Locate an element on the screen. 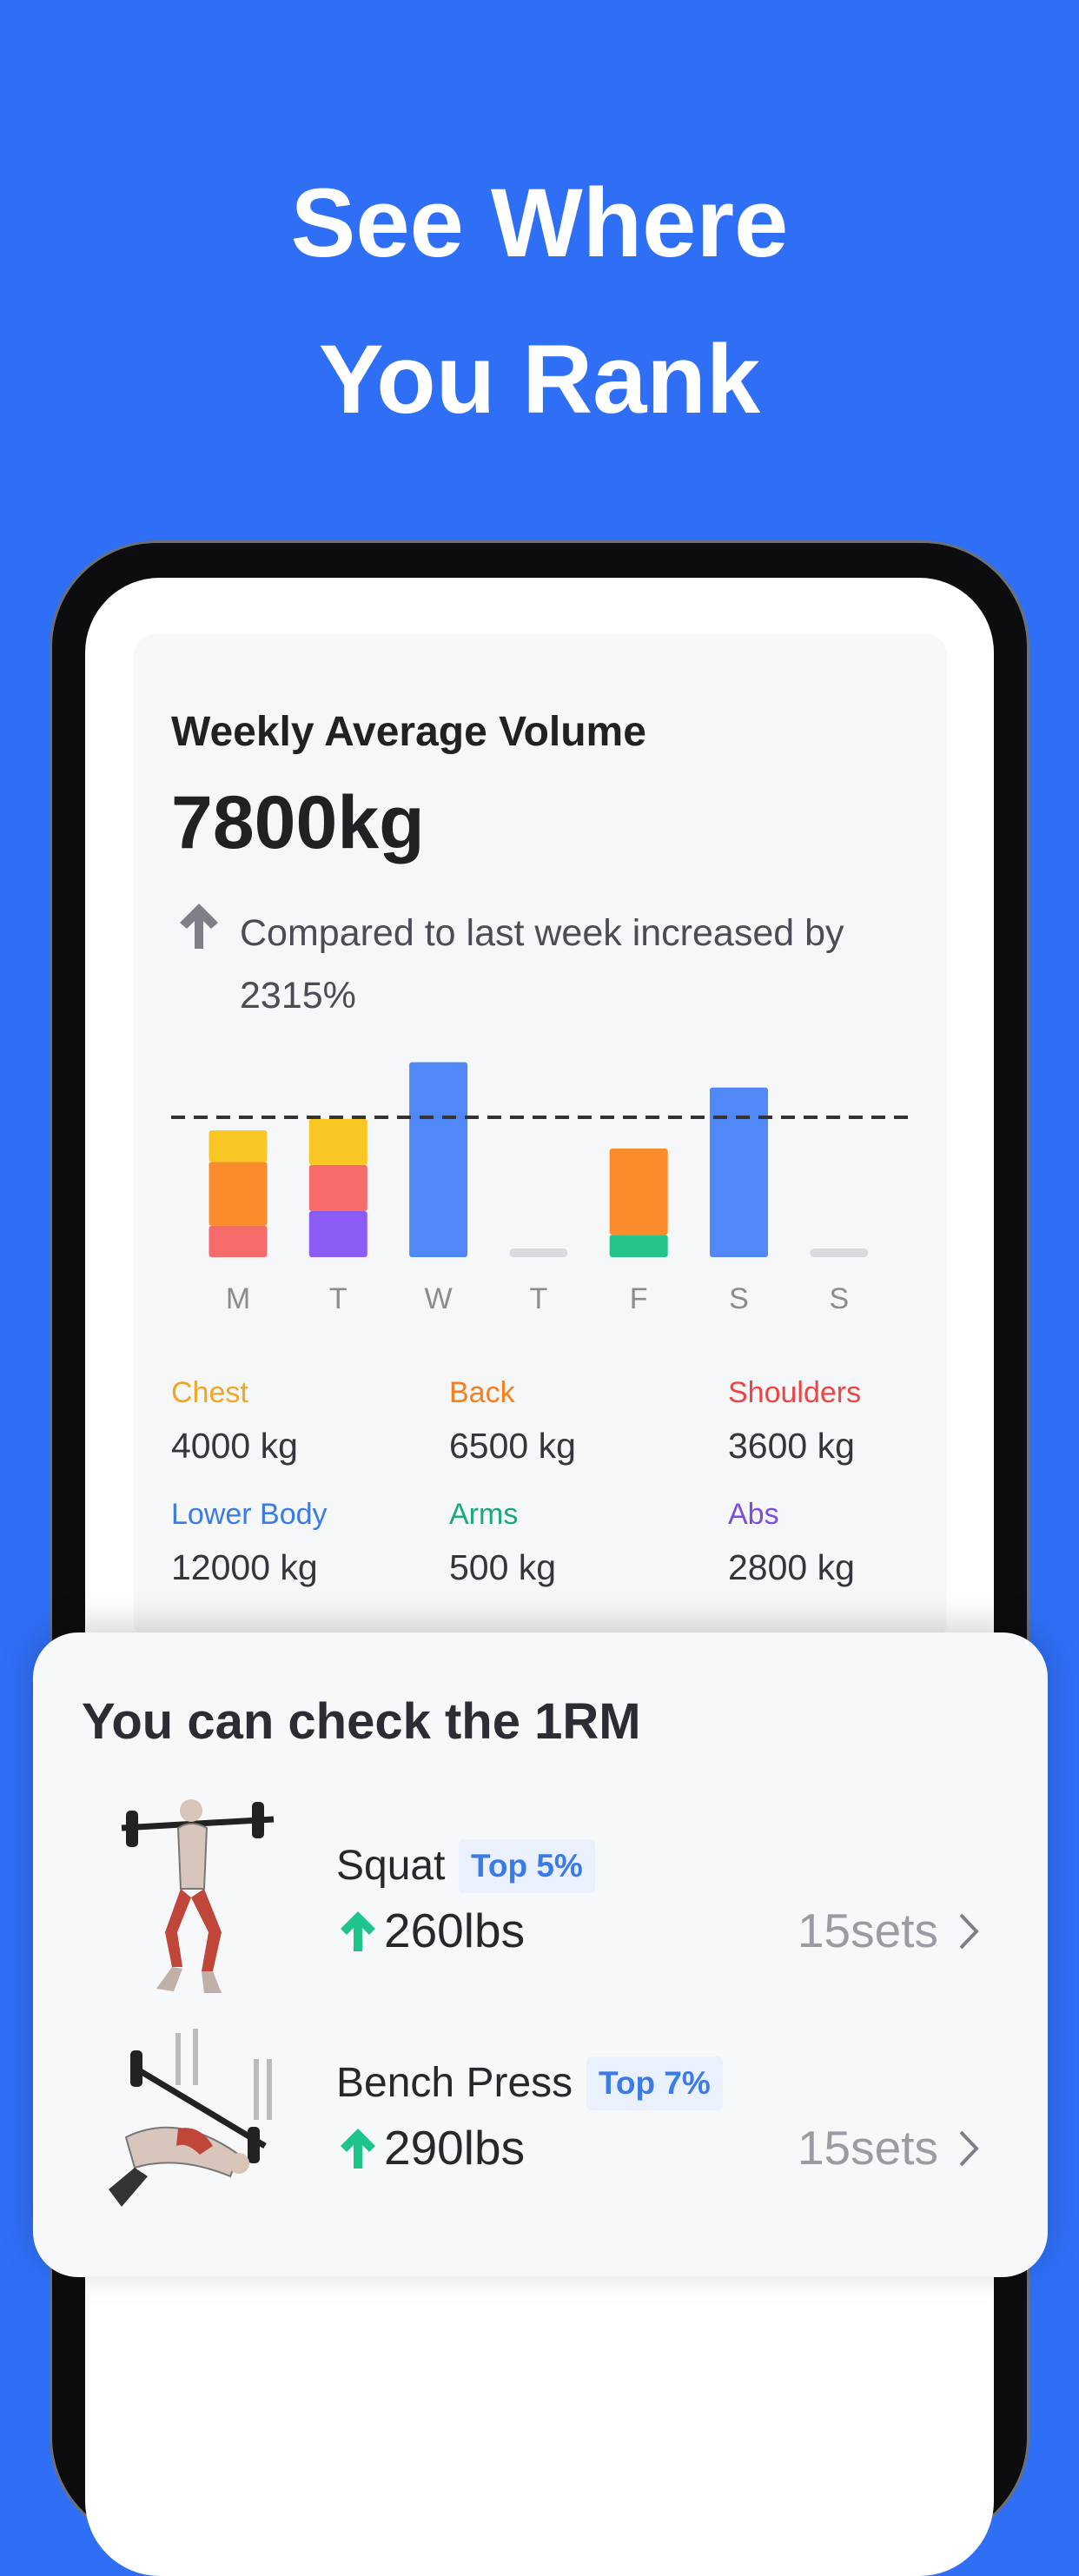  bench-illustration is located at coordinates (190, 2118).